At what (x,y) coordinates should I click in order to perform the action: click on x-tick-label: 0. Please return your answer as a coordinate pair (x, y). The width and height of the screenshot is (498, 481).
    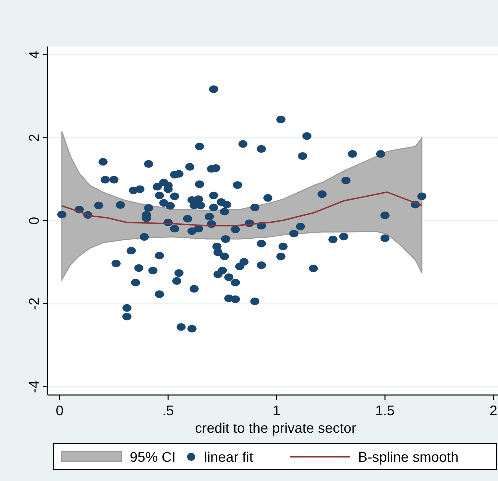
    Looking at the image, I should click on (60, 410).